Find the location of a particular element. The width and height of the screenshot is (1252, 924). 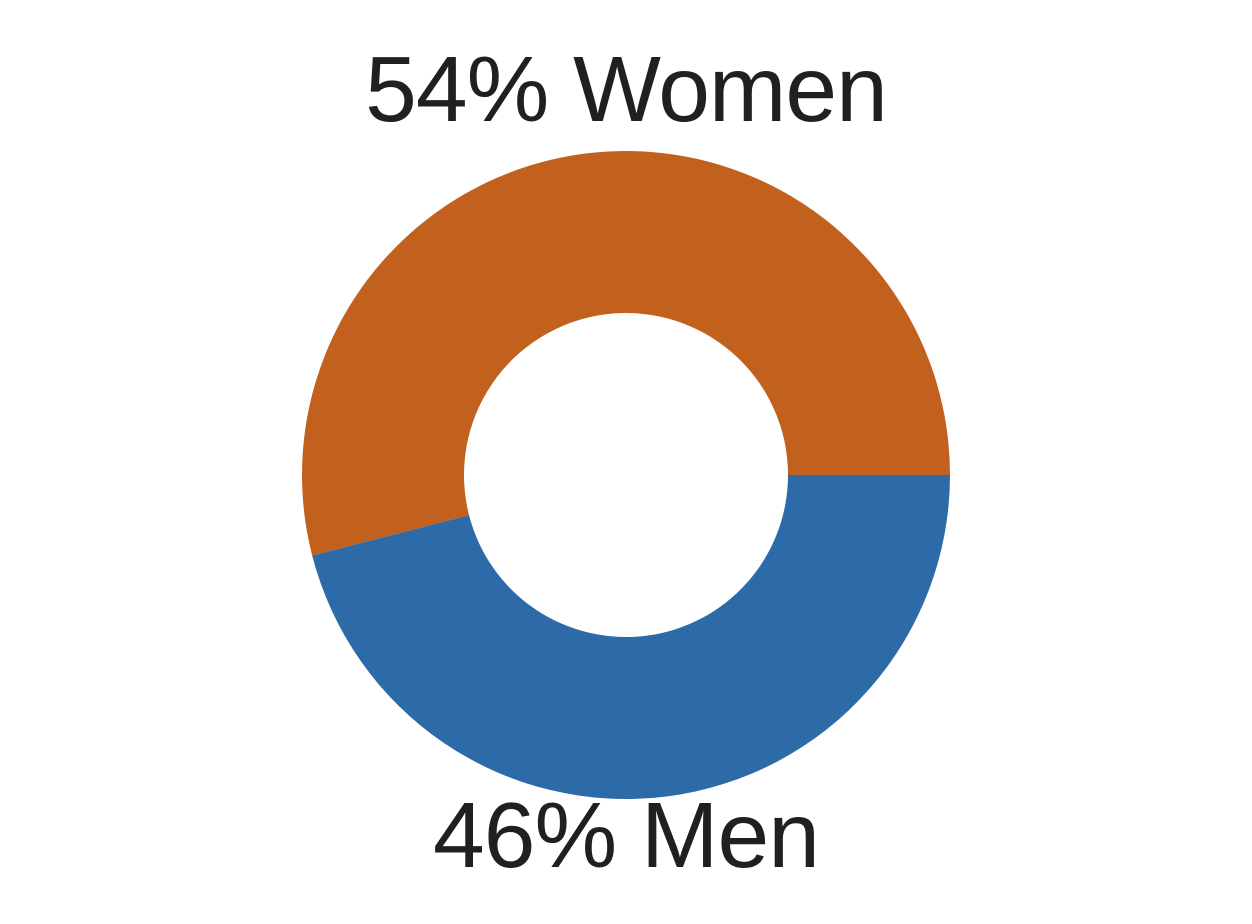

slice-label-women: 54% Women is located at coordinates (626, 89).